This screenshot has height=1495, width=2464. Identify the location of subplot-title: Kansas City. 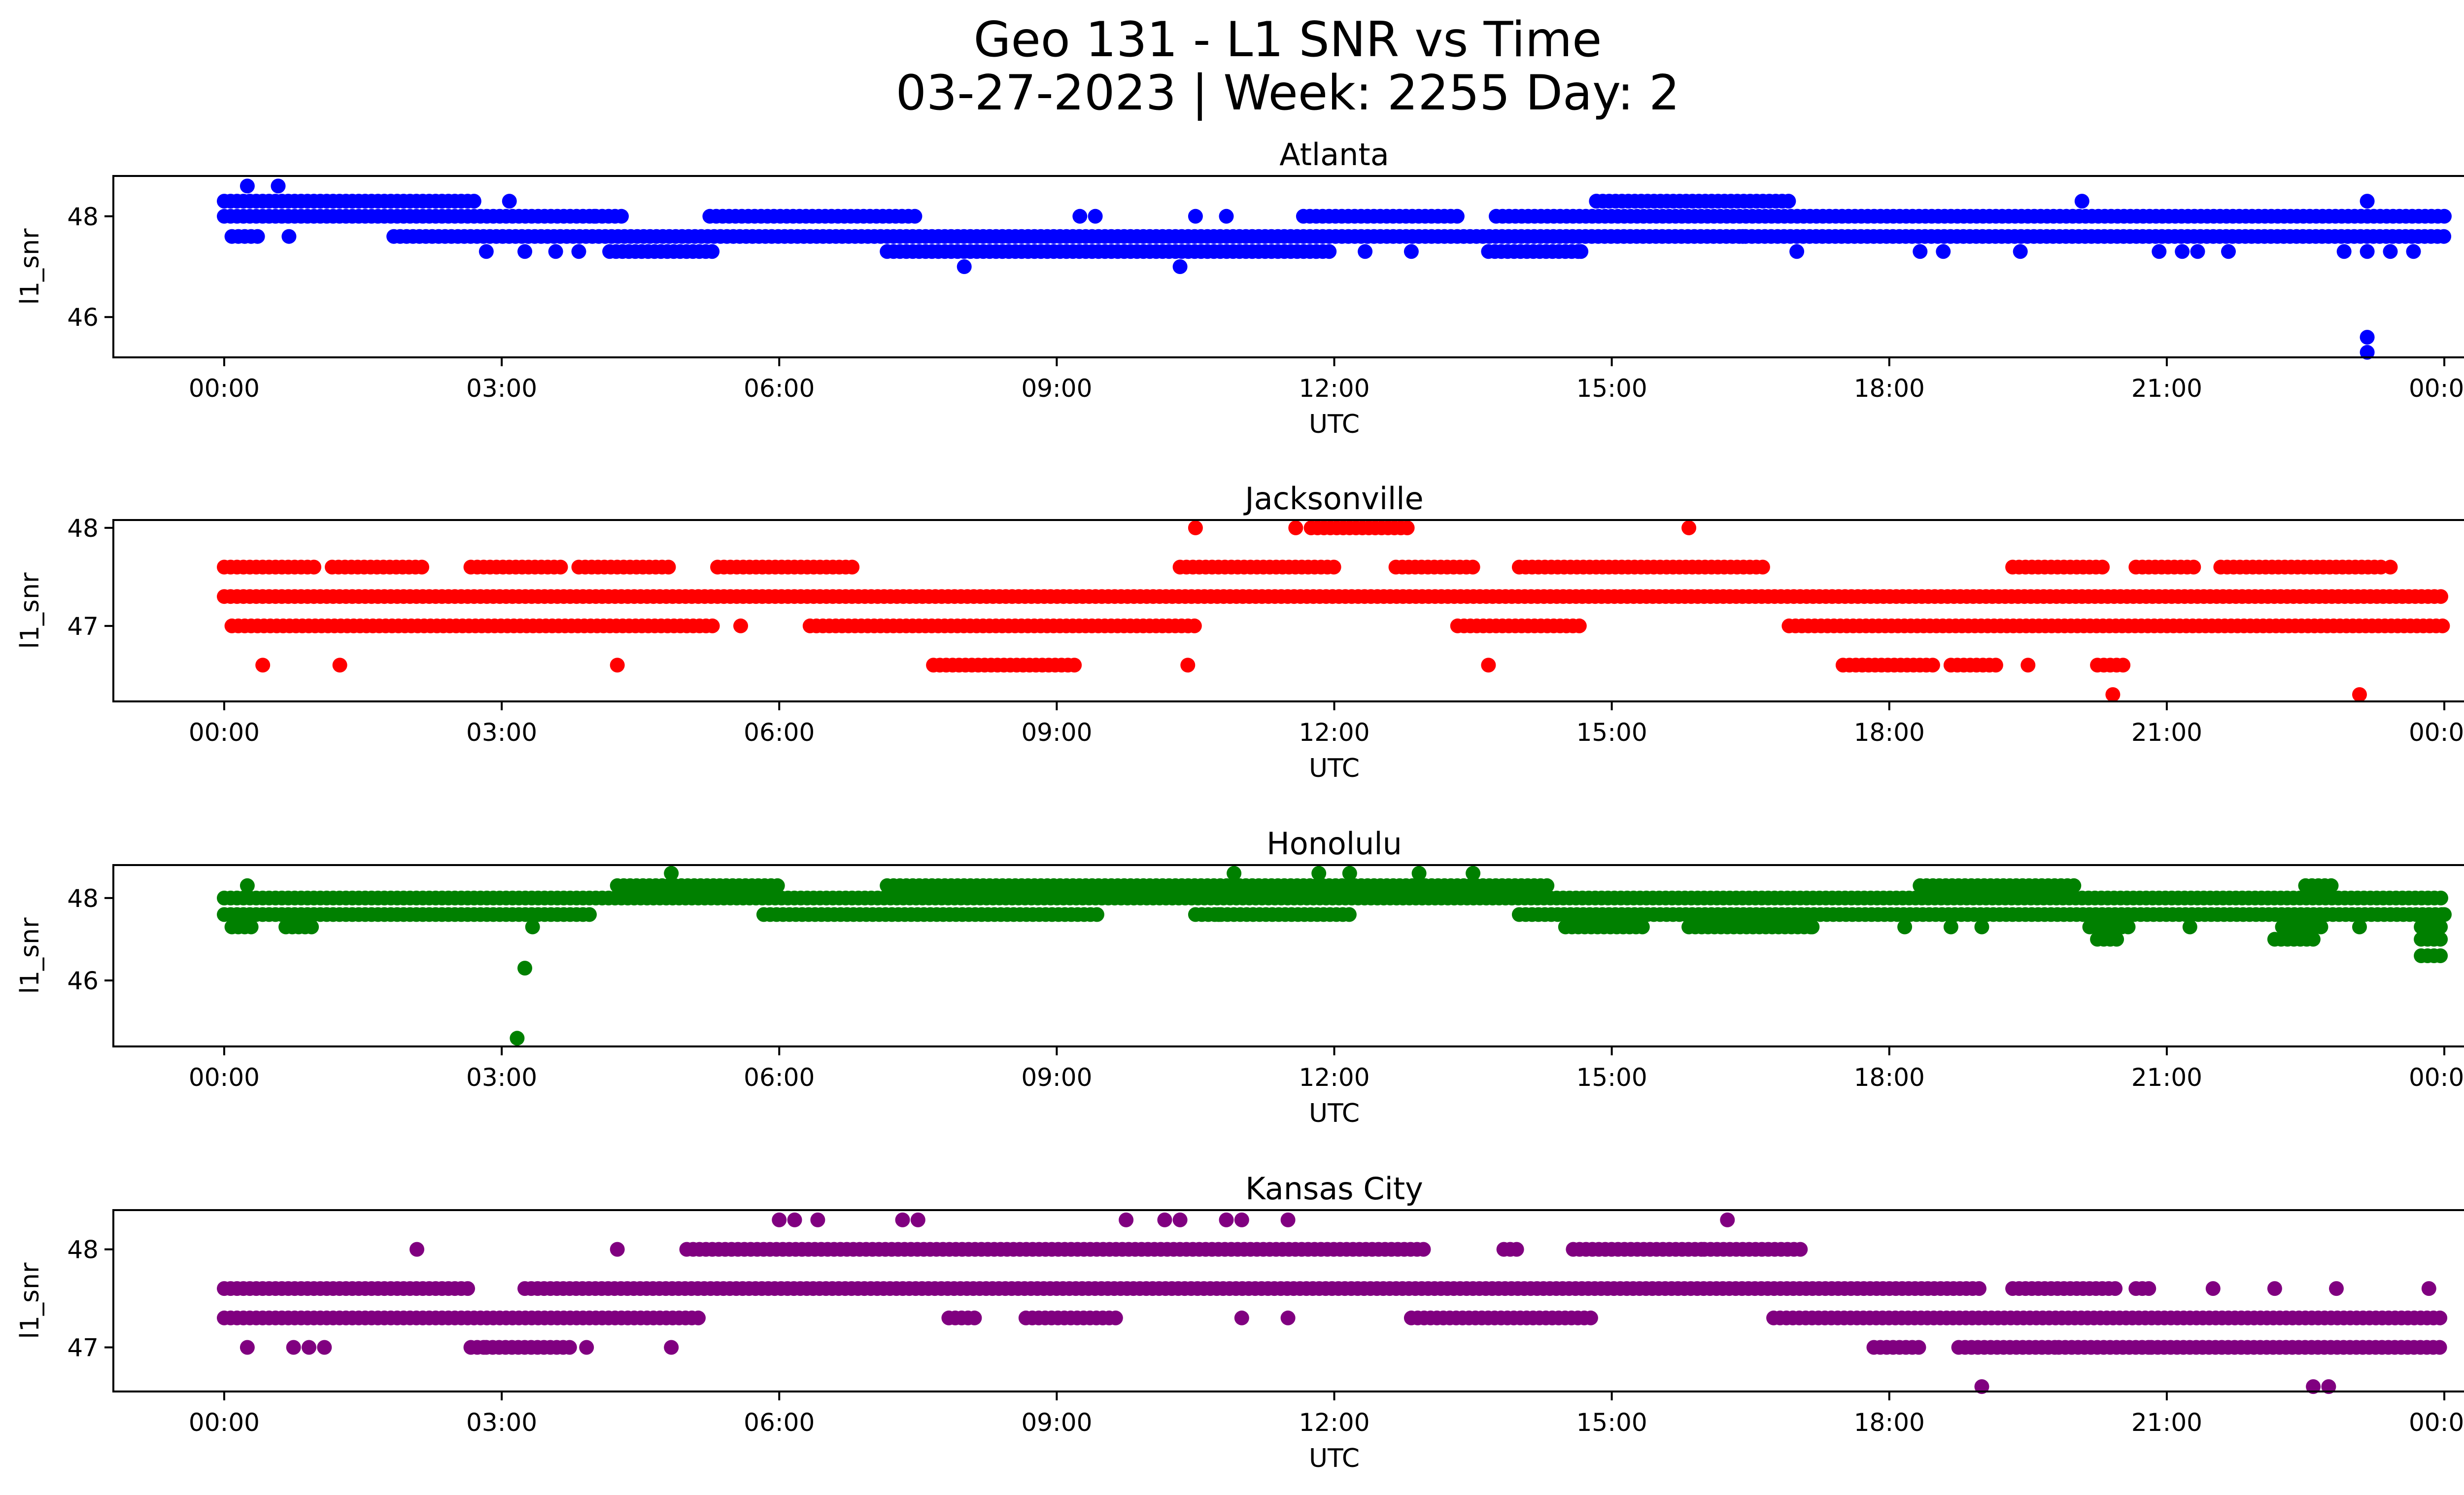
(1334, 1189).